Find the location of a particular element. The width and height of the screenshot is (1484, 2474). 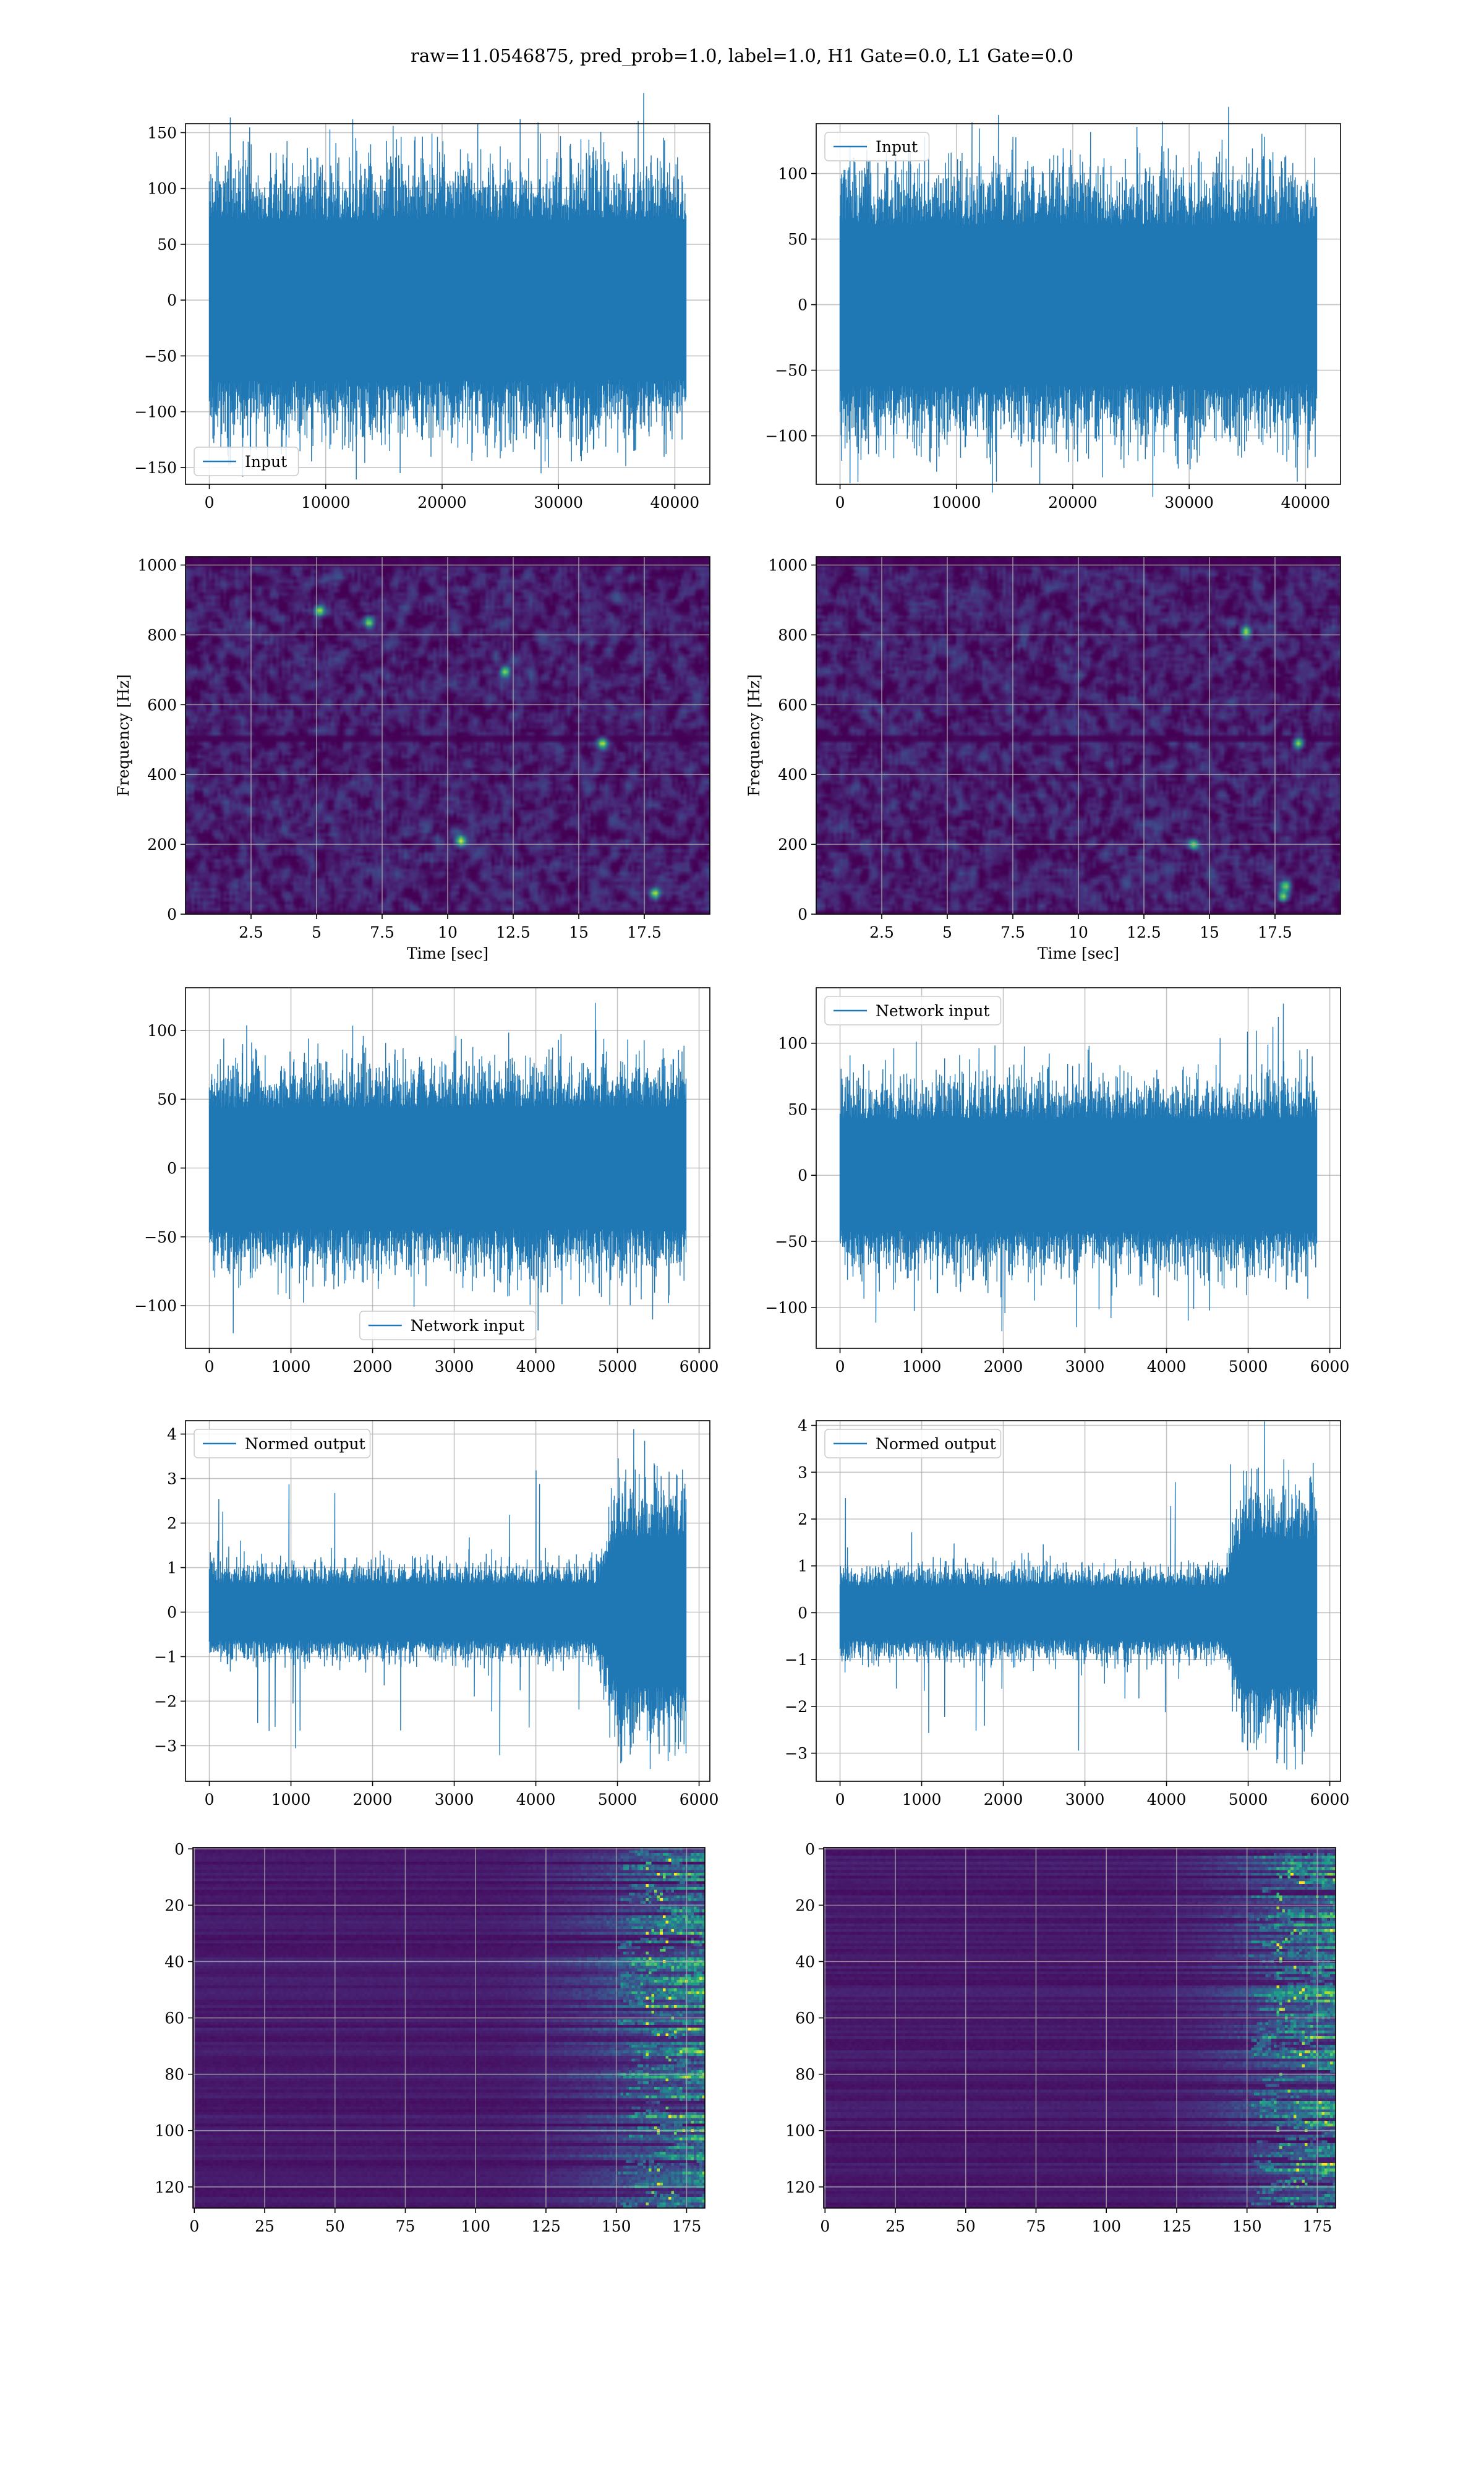

x-tick-label: 2000 is located at coordinates (373, 1799).